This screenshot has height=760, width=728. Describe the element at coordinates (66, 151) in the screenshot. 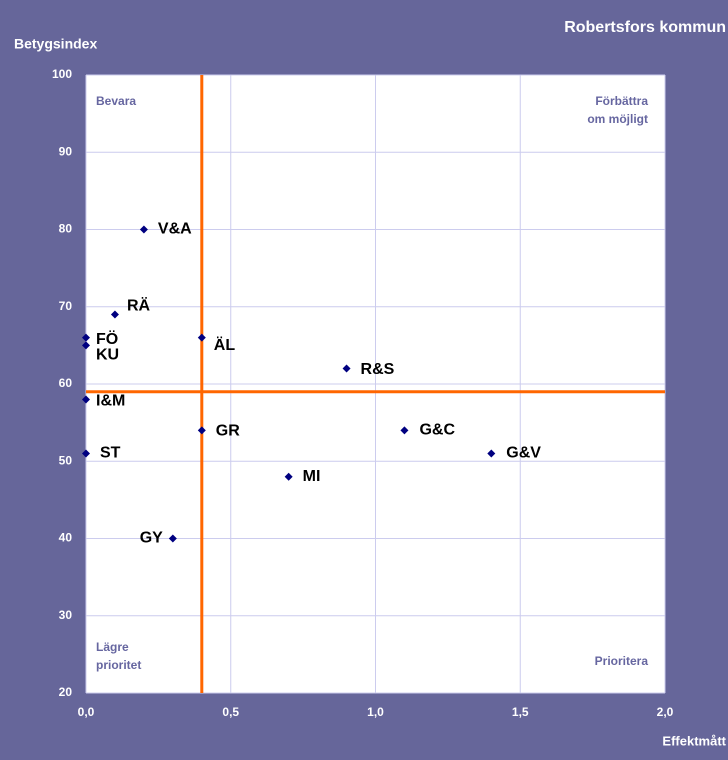

I see `y-tick-label: 90` at that location.